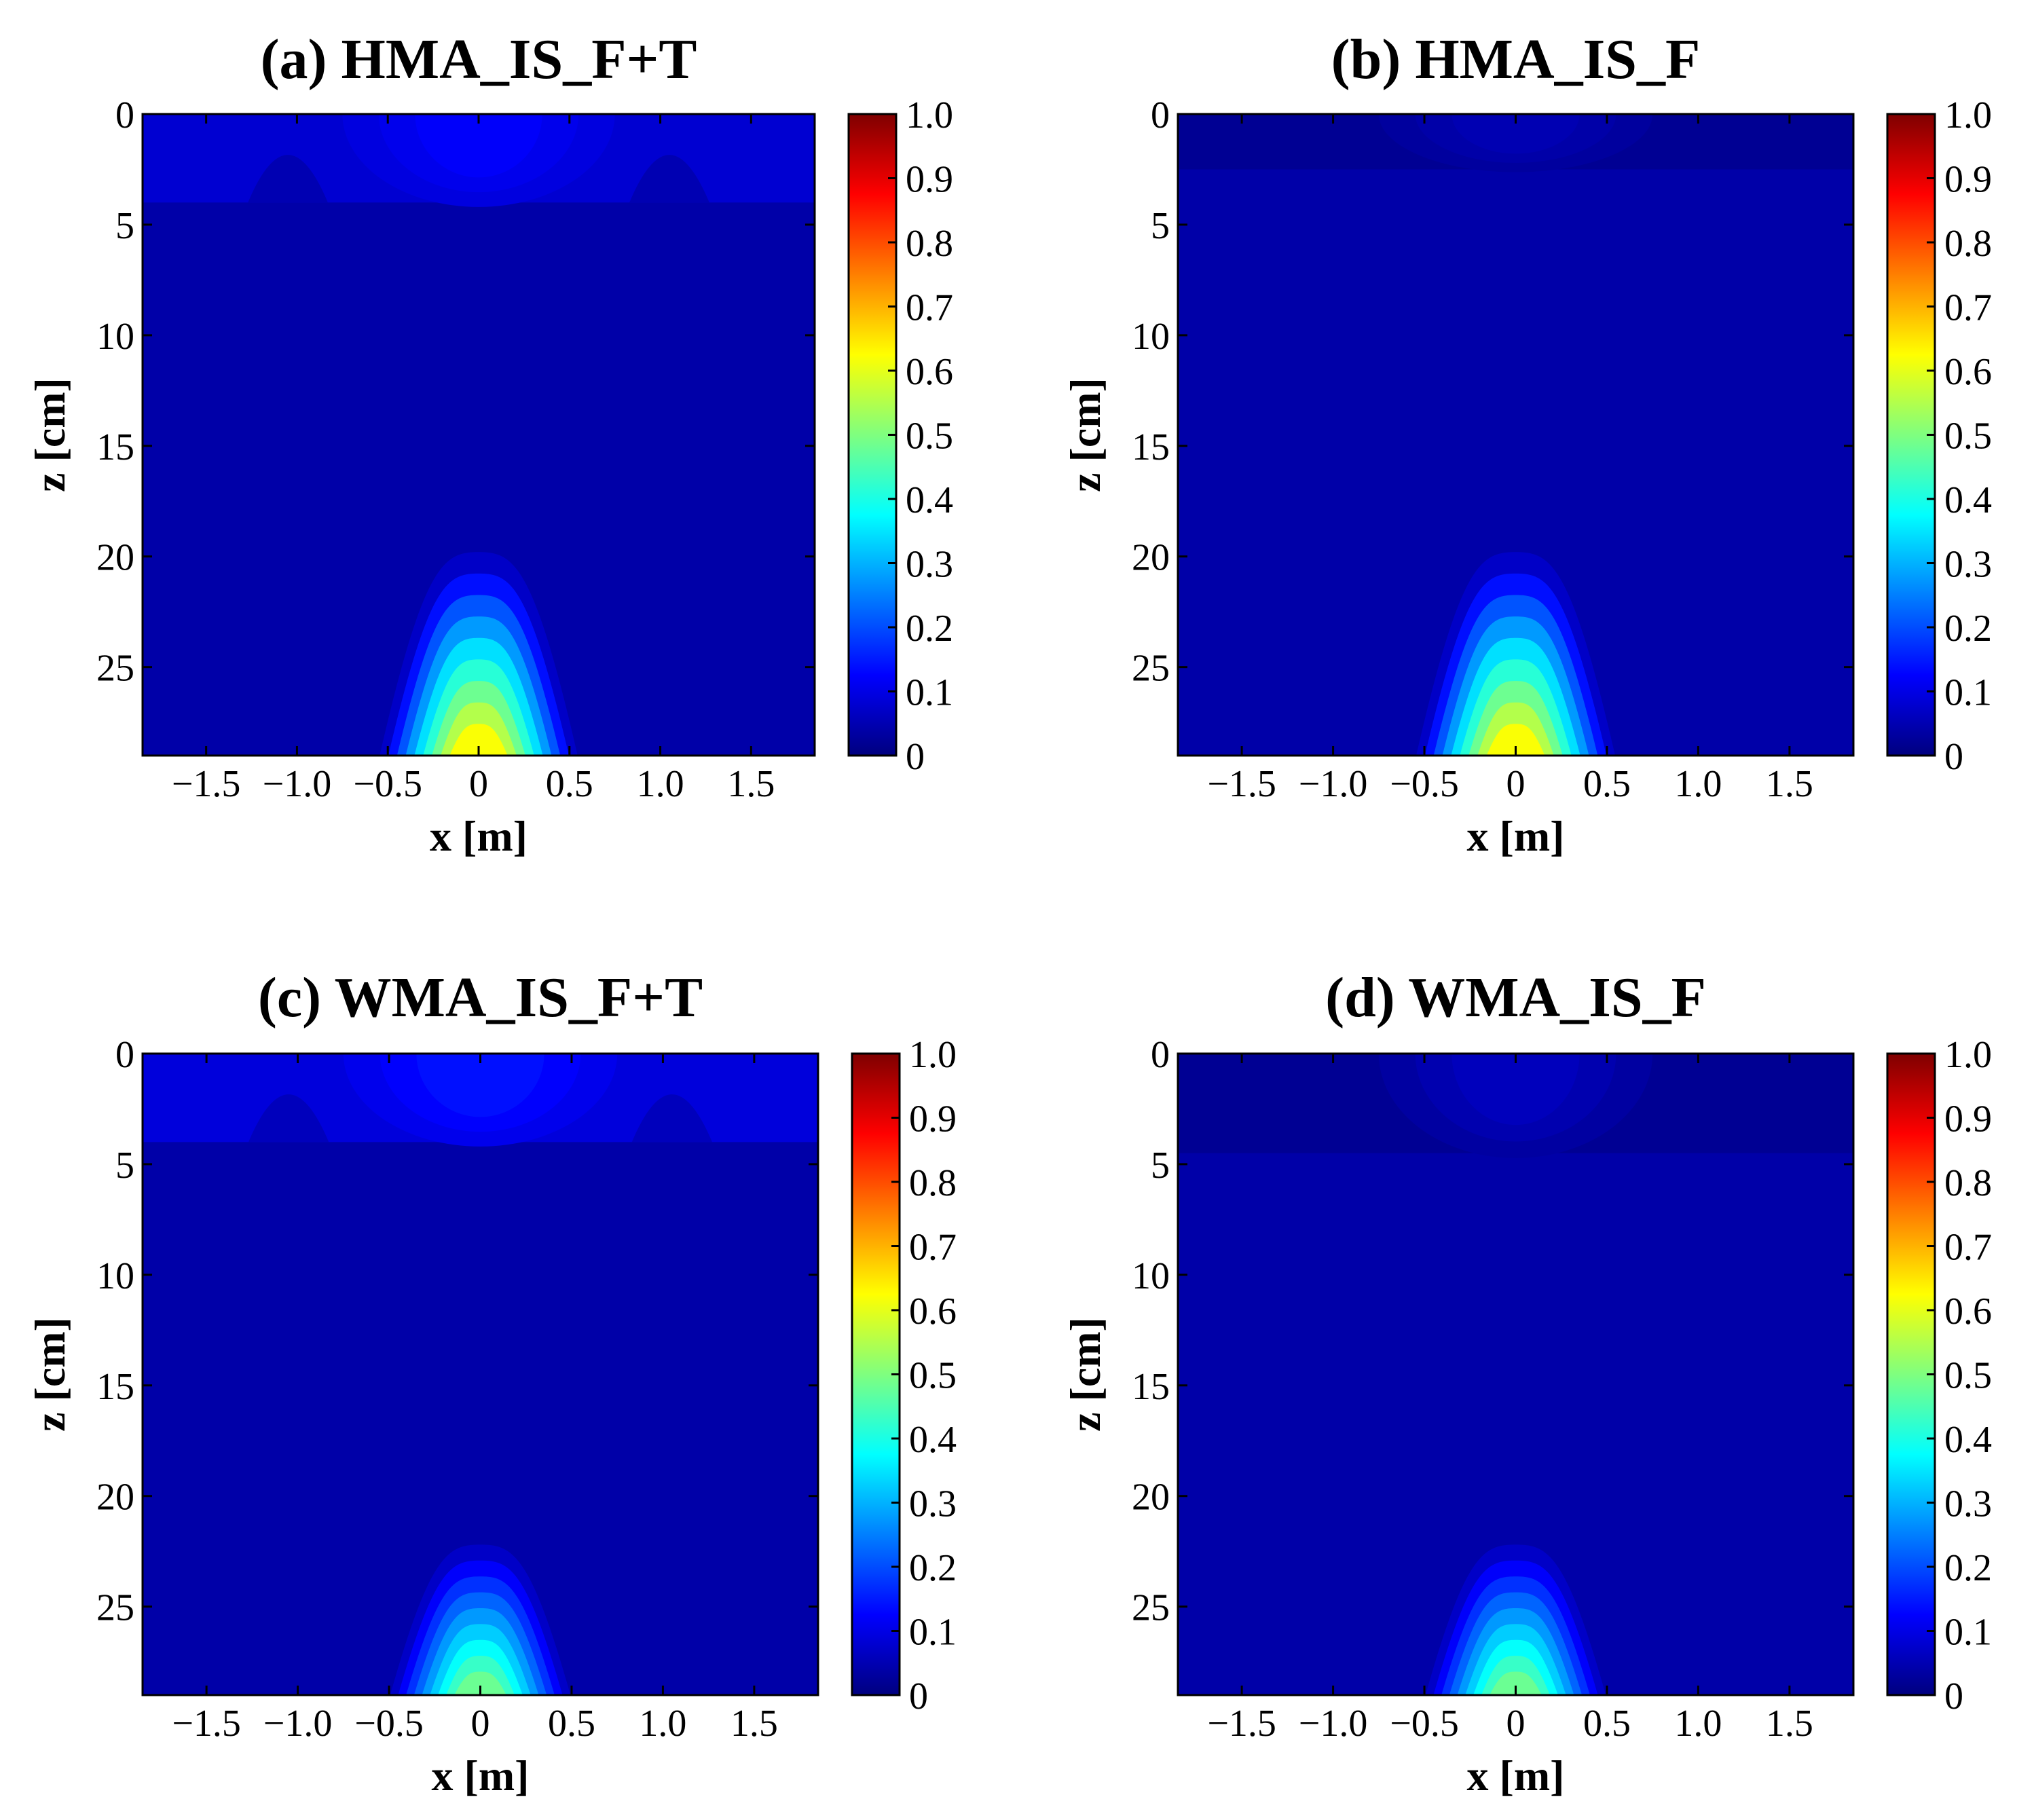 The image size is (2034, 1820). Describe the element at coordinates (481, 997) in the screenshot. I see `panel-title: (c) WMA_IS_F+T` at that location.